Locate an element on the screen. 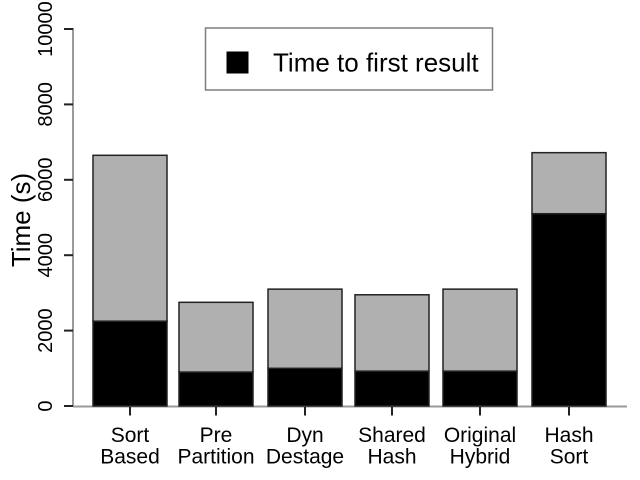  y-axis-title: Time (s) is located at coordinates (21, 220).